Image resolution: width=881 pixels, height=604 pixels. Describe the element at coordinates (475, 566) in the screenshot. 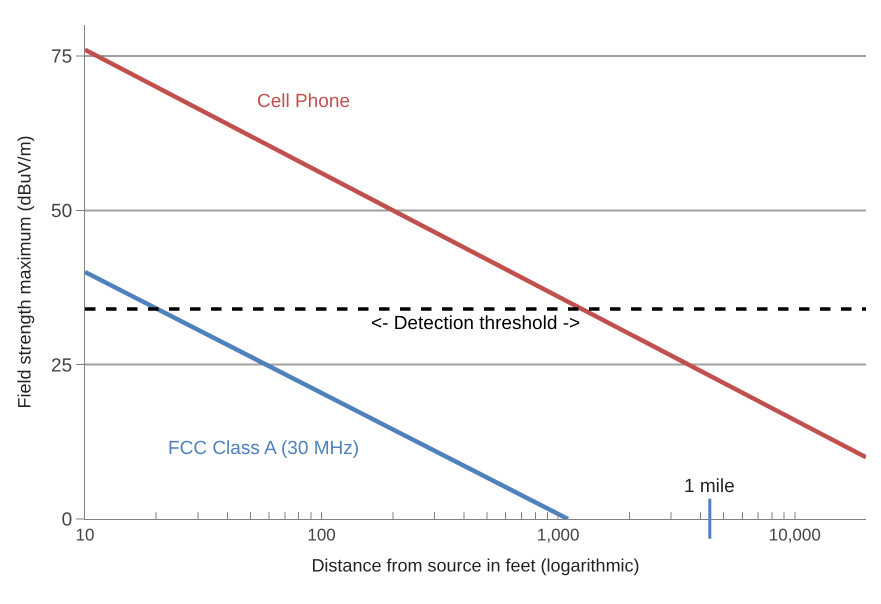

I see `x-axis-title: Distance from source in feet (logarithmic)` at that location.